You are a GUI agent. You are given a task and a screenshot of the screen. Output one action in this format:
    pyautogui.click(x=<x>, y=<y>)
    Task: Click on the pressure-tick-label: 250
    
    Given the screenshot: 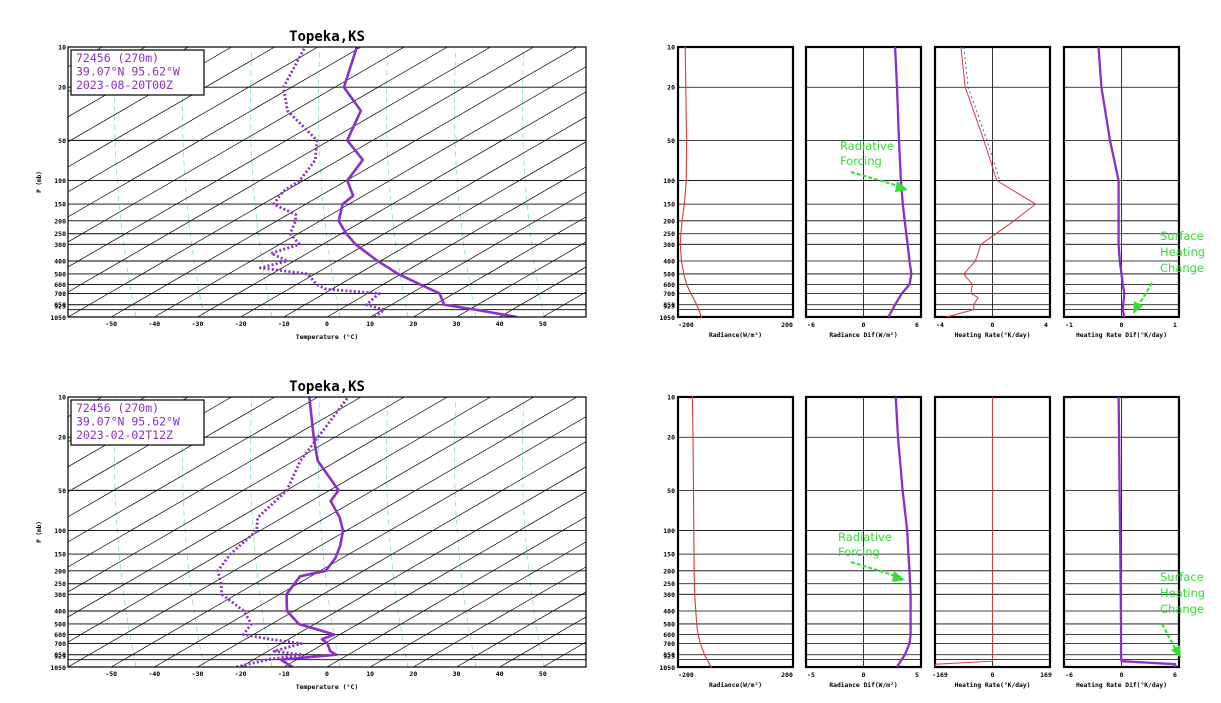 What is the action you would take?
    pyautogui.click(x=669, y=584)
    